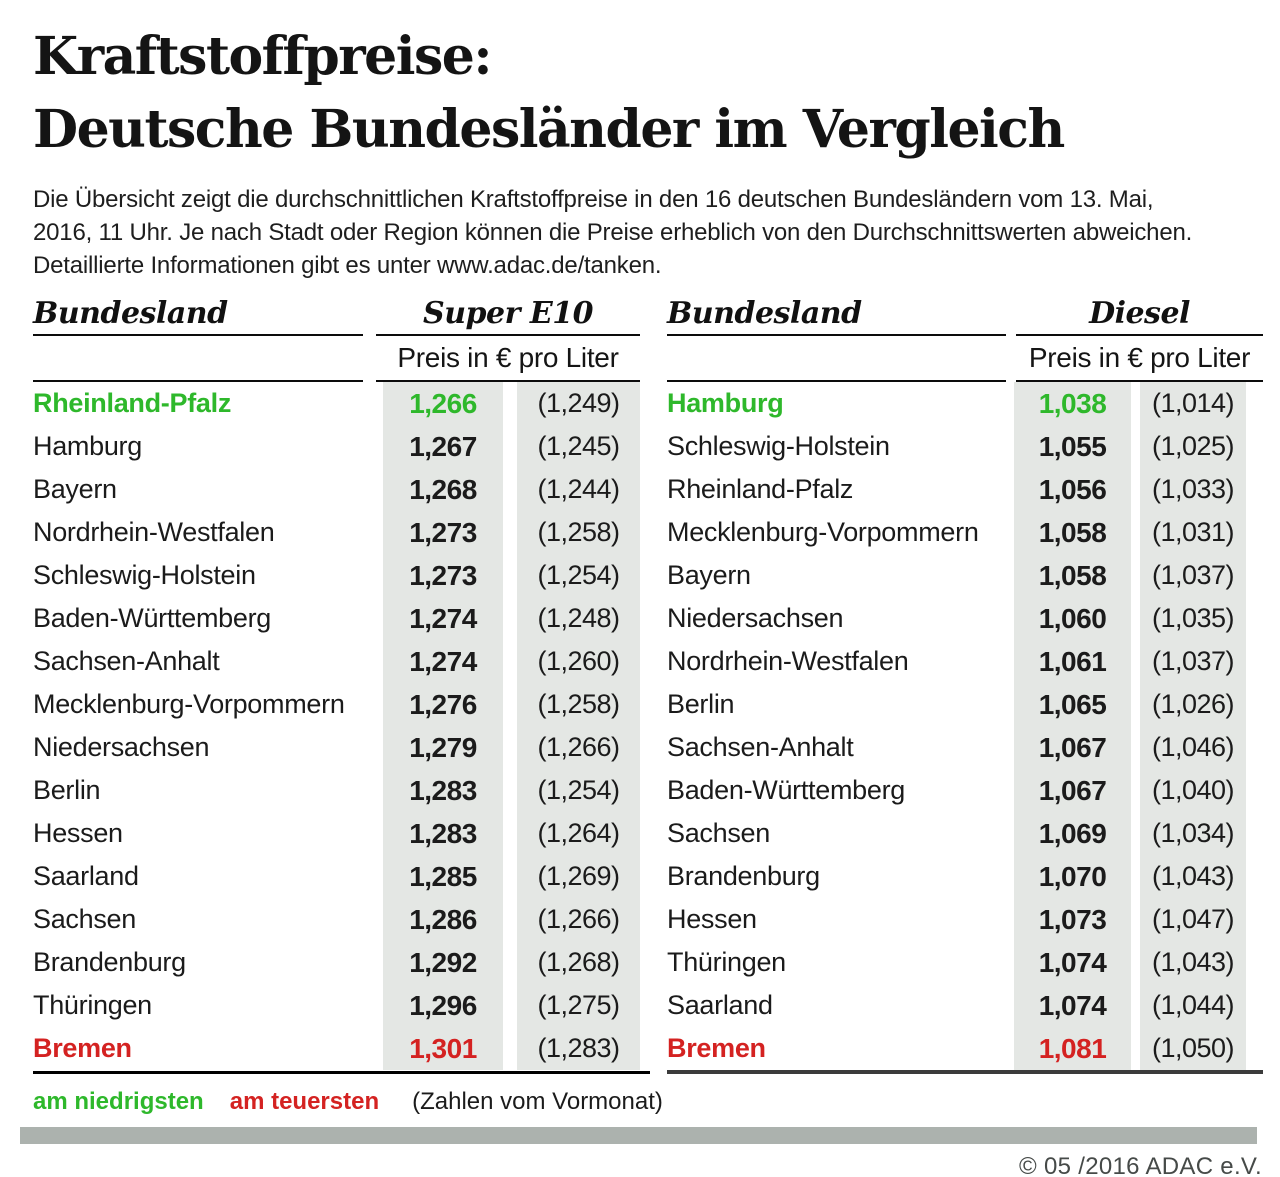  Describe the element at coordinates (549, 129) in the screenshot. I see `page-title-line2: Deutsche Bundesländer im Vergleich` at that location.